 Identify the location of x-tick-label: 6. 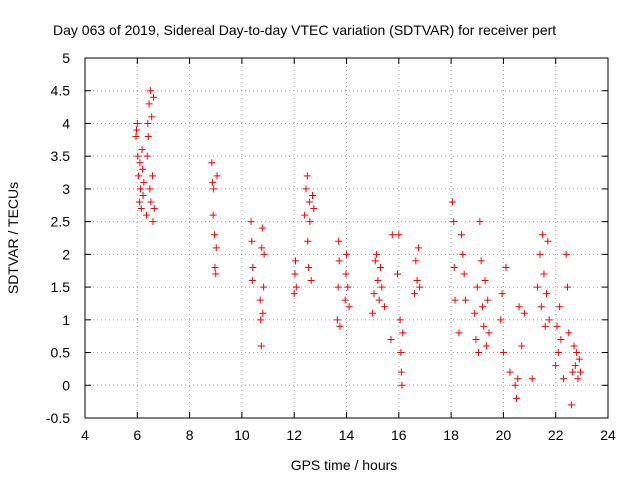
(137, 435).